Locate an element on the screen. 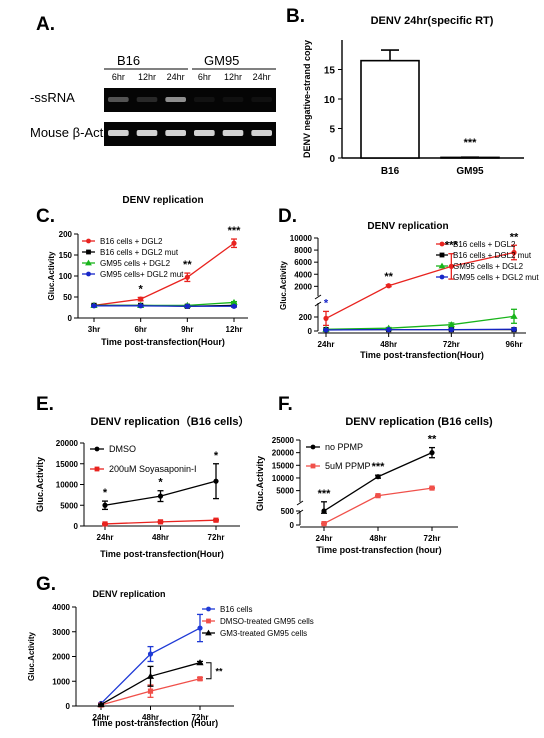 The image size is (544, 738). gel-lane-label: 12hr is located at coordinates (147, 77).